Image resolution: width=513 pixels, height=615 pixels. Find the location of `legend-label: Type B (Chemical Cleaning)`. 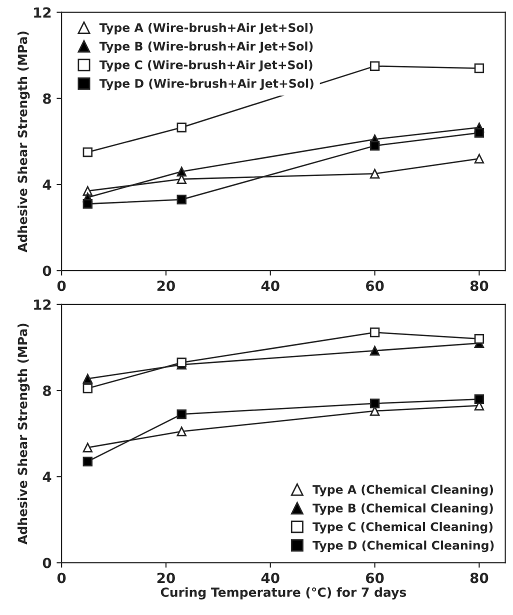

legend-label: Type B (Chemical Cleaning) is located at coordinates (402, 509).